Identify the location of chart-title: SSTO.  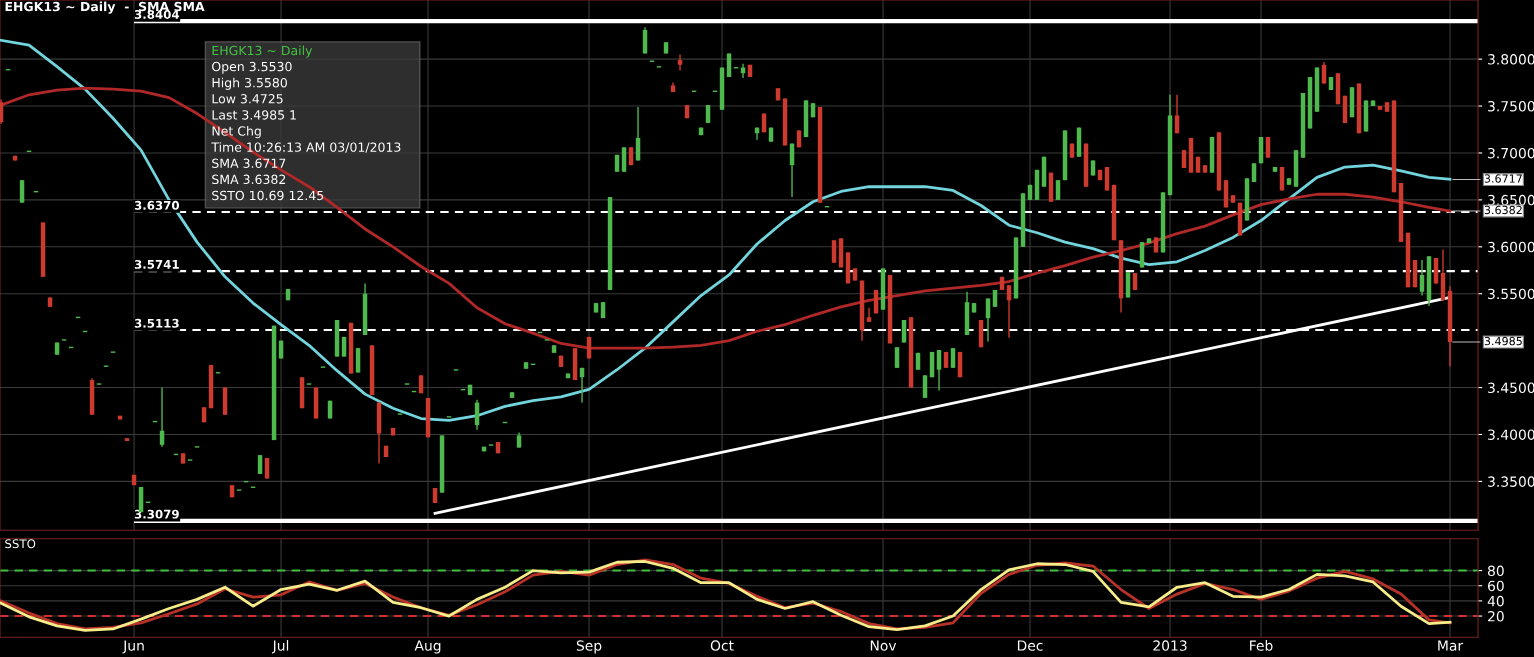
(20, 544).